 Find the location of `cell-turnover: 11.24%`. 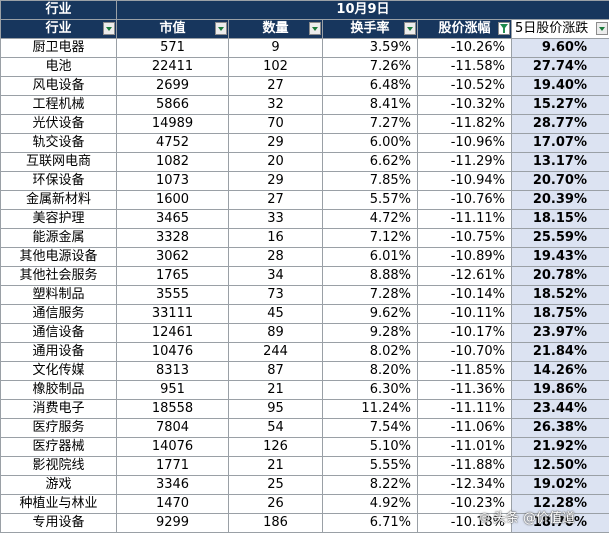

cell-turnover: 11.24% is located at coordinates (370, 409).